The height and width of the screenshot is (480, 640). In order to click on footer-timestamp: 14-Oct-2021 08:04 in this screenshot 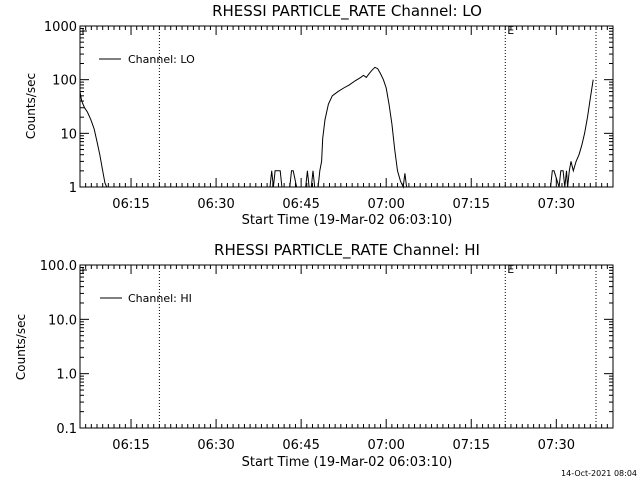, I will do `click(599, 473)`.